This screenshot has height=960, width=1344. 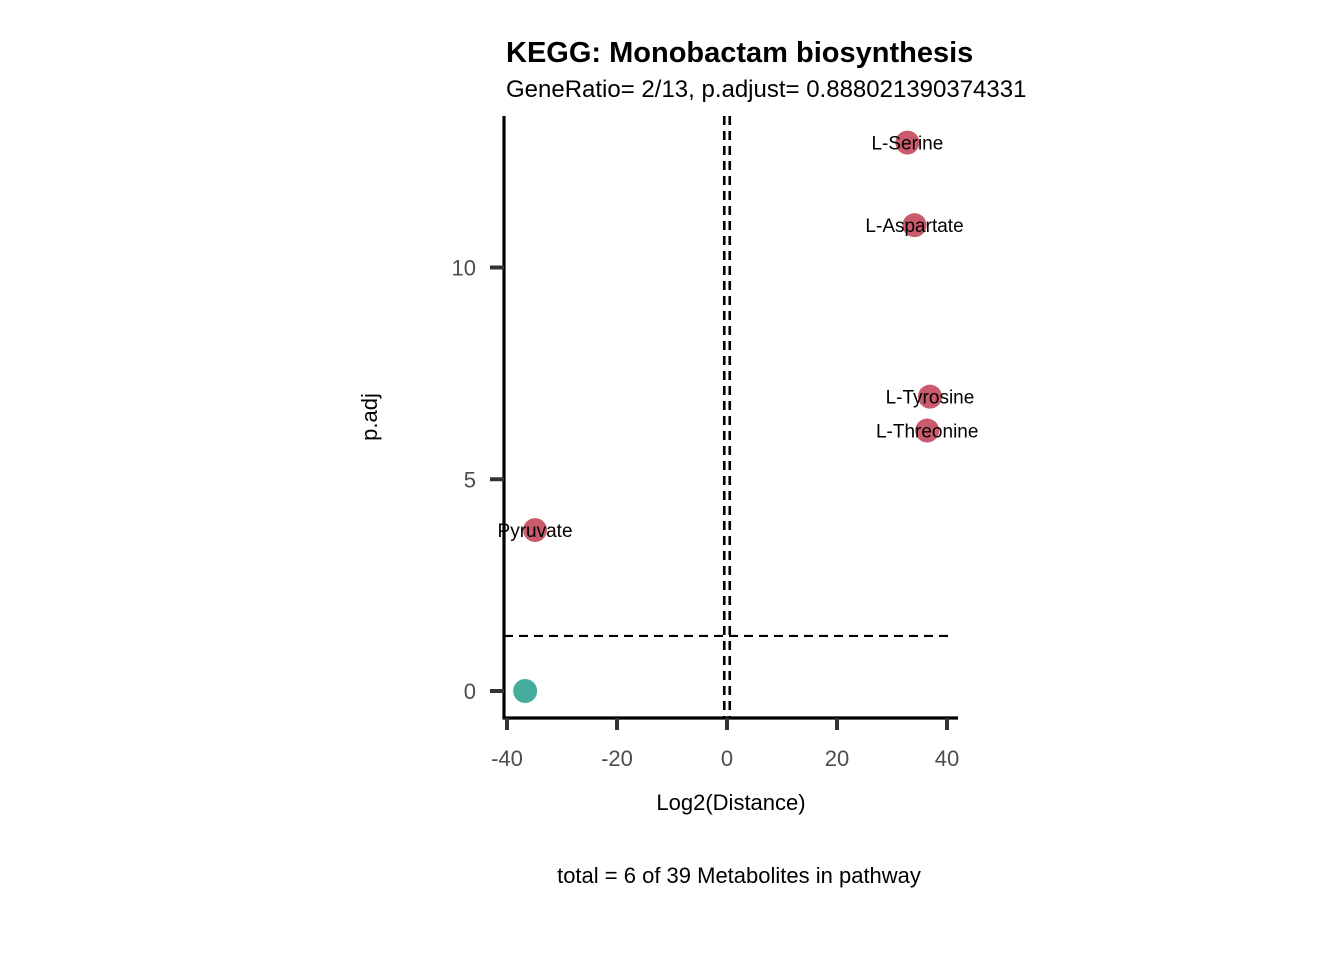 What do you see at coordinates (617, 758) in the screenshot?
I see `x-tick-label: -20` at bounding box center [617, 758].